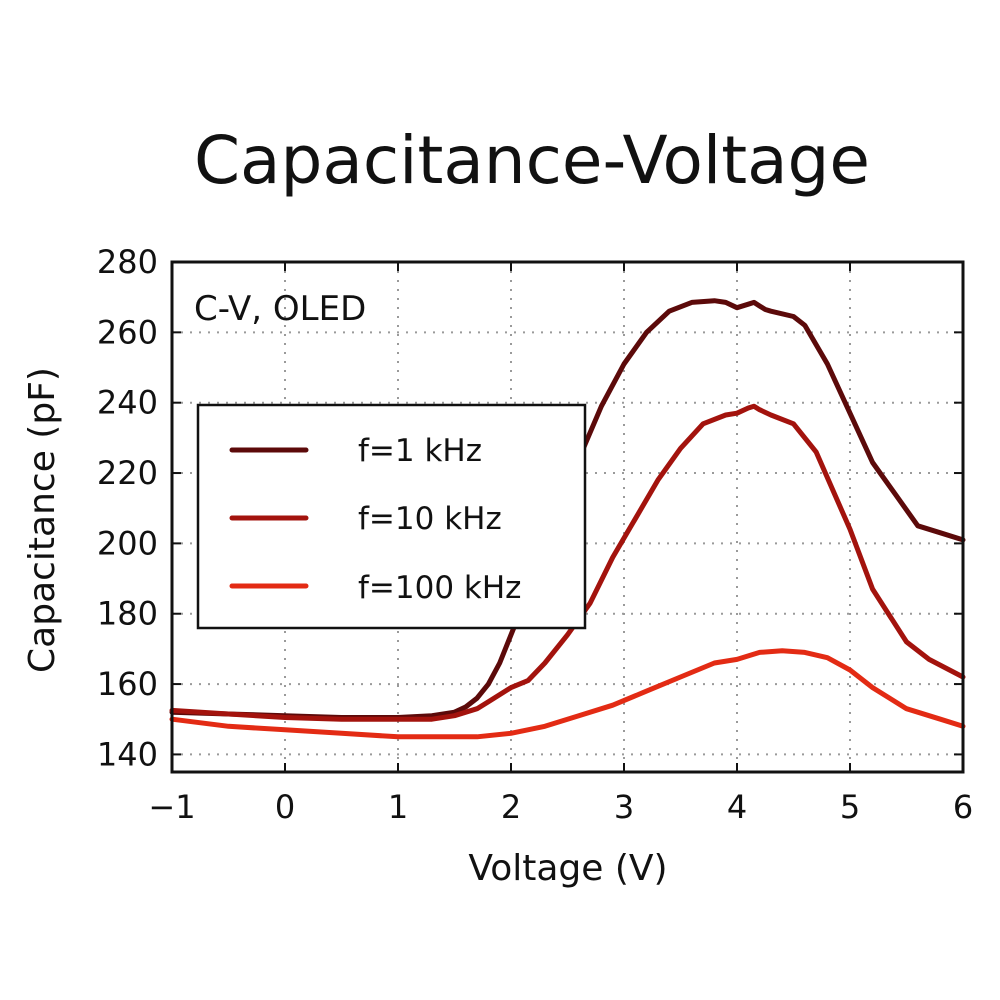 The height and width of the screenshot is (1000, 1000). Describe the element at coordinates (532, 160) in the screenshot. I see `chart-title: Capacitance-Voltage` at that location.